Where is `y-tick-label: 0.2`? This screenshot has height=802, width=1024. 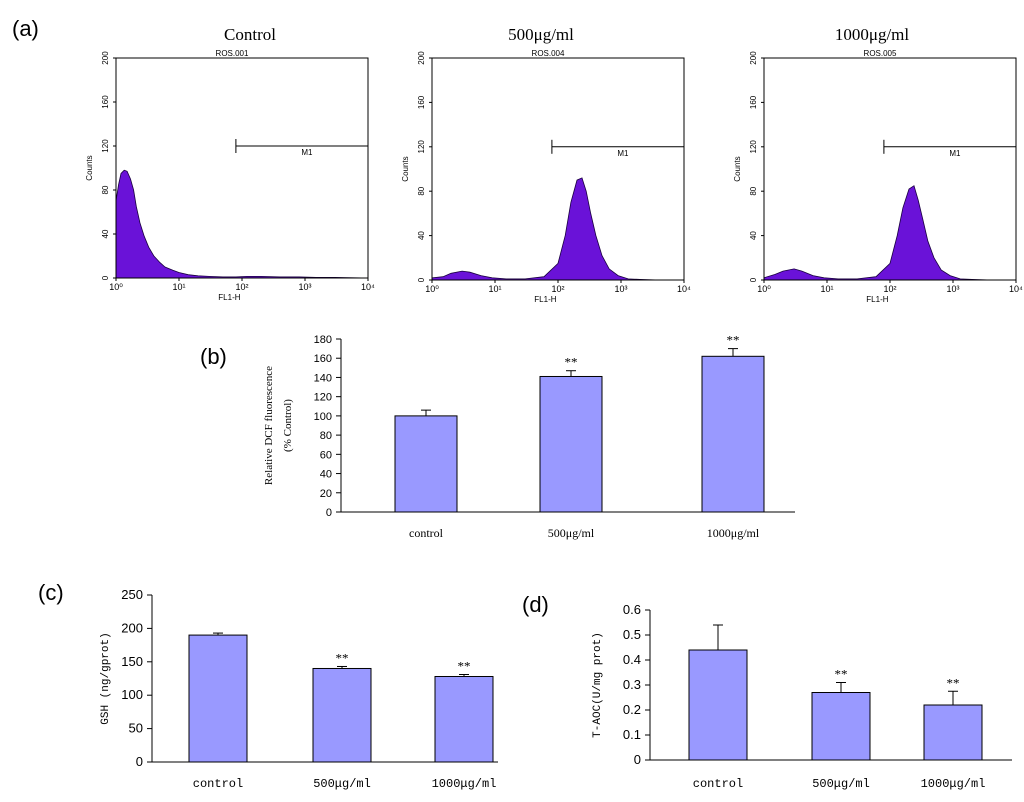 y-tick-label: 0.2 is located at coordinates (632, 709).